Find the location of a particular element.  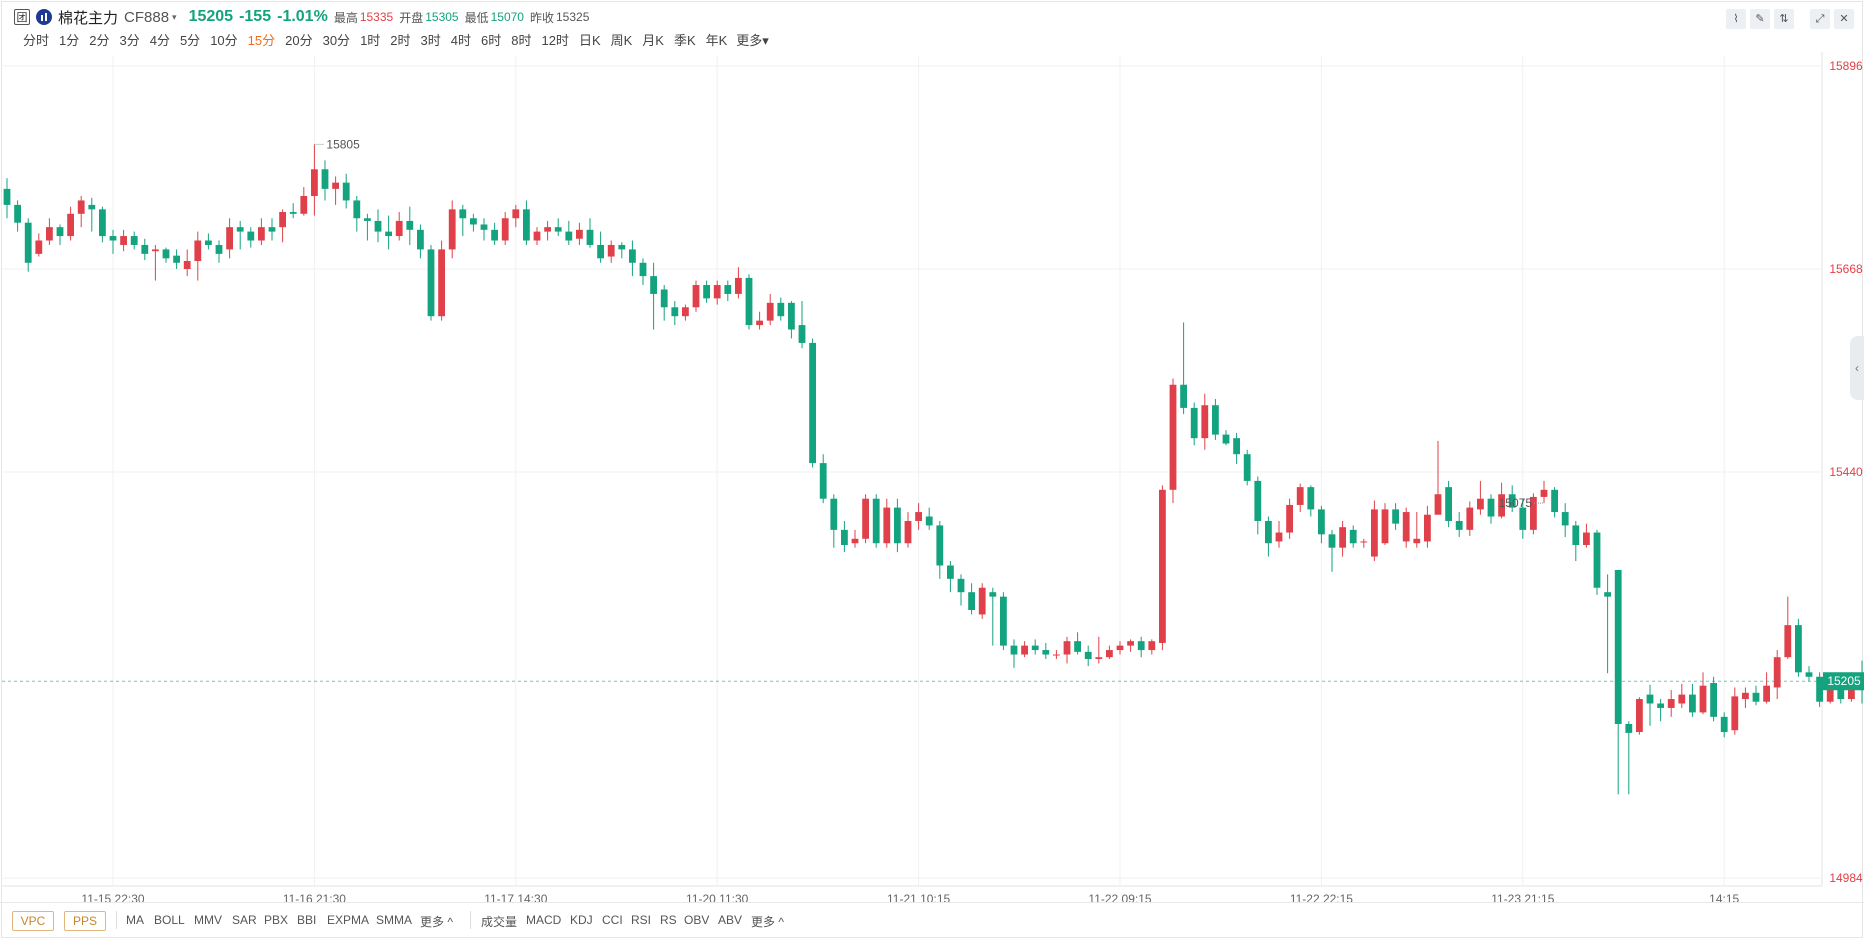

sub-indicator-more: 更多 ^ is located at coordinates (767, 922).